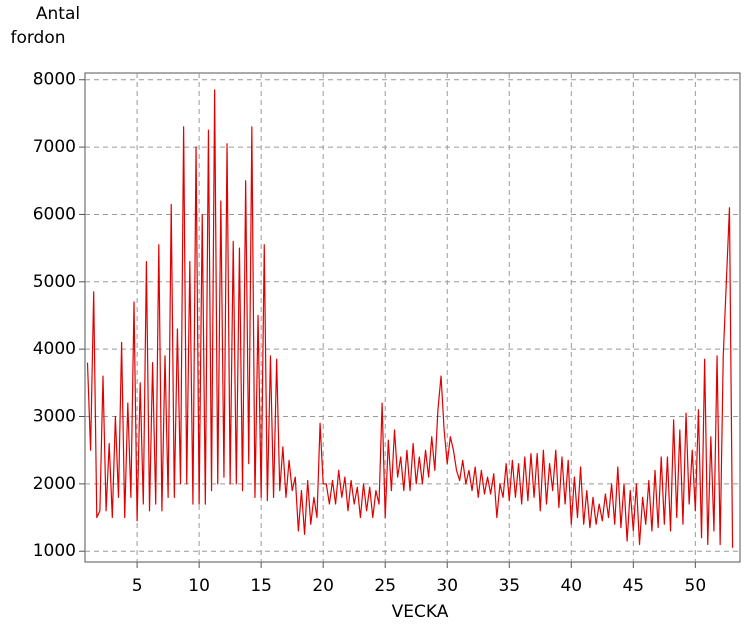 Image resolution: width=753 pixels, height=625 pixels. What do you see at coordinates (199, 586) in the screenshot?
I see `x-tick-label: 10` at bounding box center [199, 586].